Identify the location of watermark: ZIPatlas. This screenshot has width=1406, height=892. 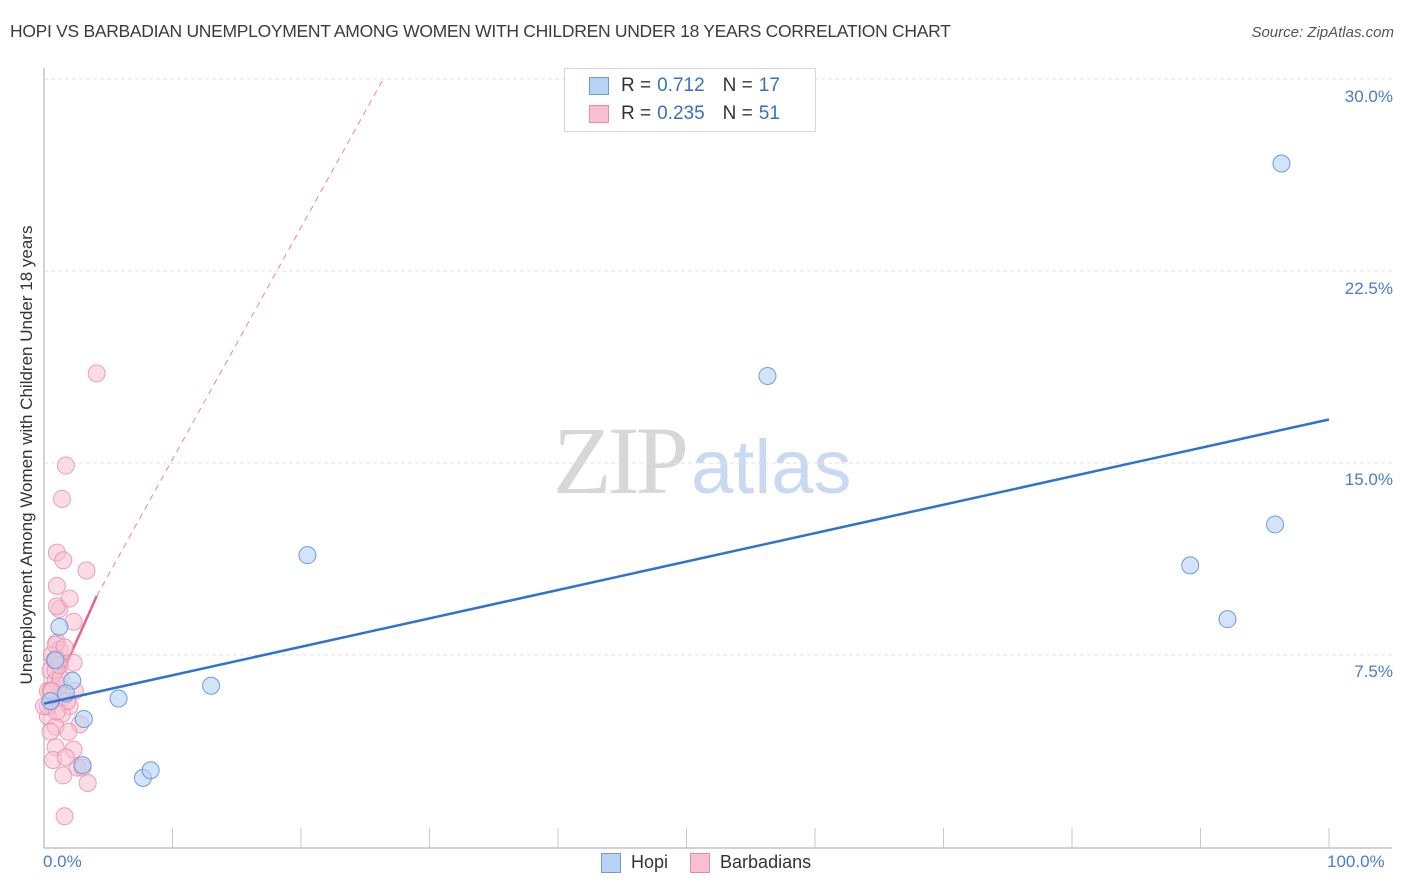
(702, 460).